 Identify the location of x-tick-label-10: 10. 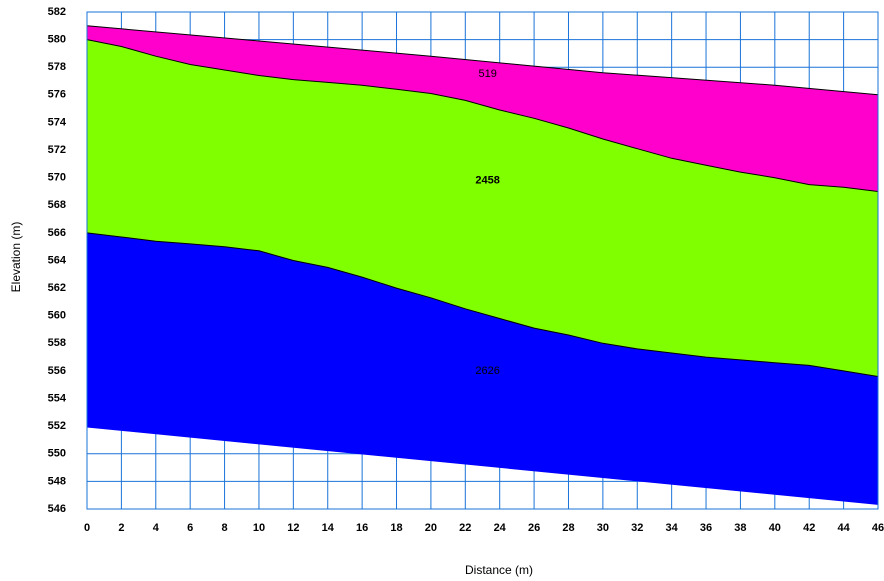
(259, 528).